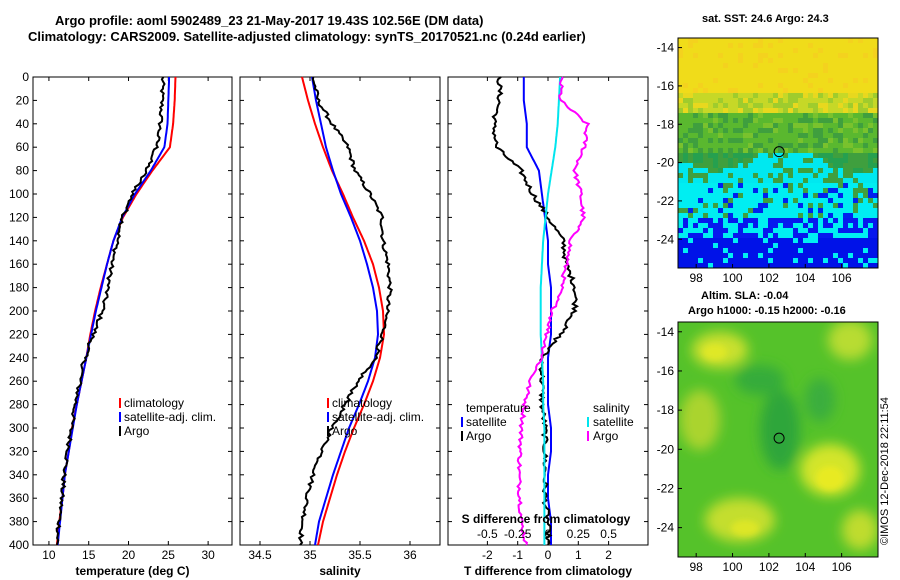  I want to click on sla-map-lon-label: 100, so click(733, 567).